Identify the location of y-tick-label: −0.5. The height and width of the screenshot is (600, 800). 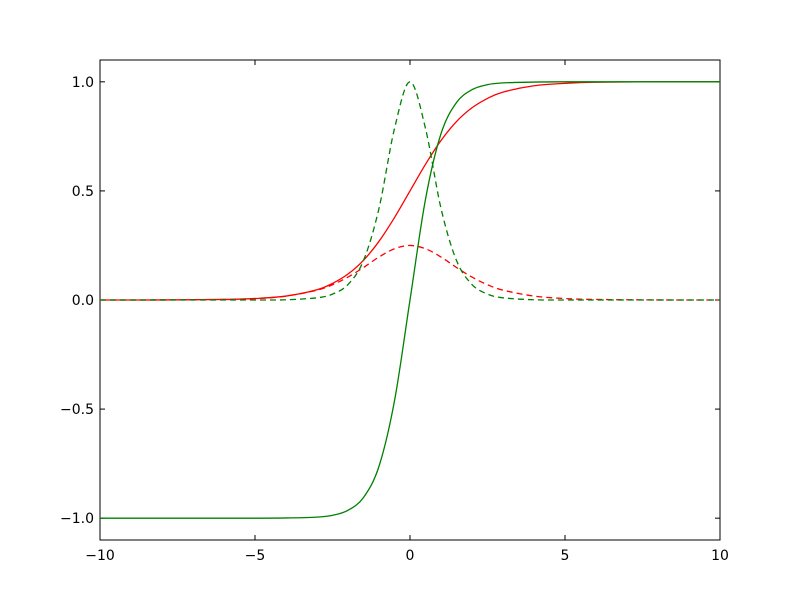
(77, 410).